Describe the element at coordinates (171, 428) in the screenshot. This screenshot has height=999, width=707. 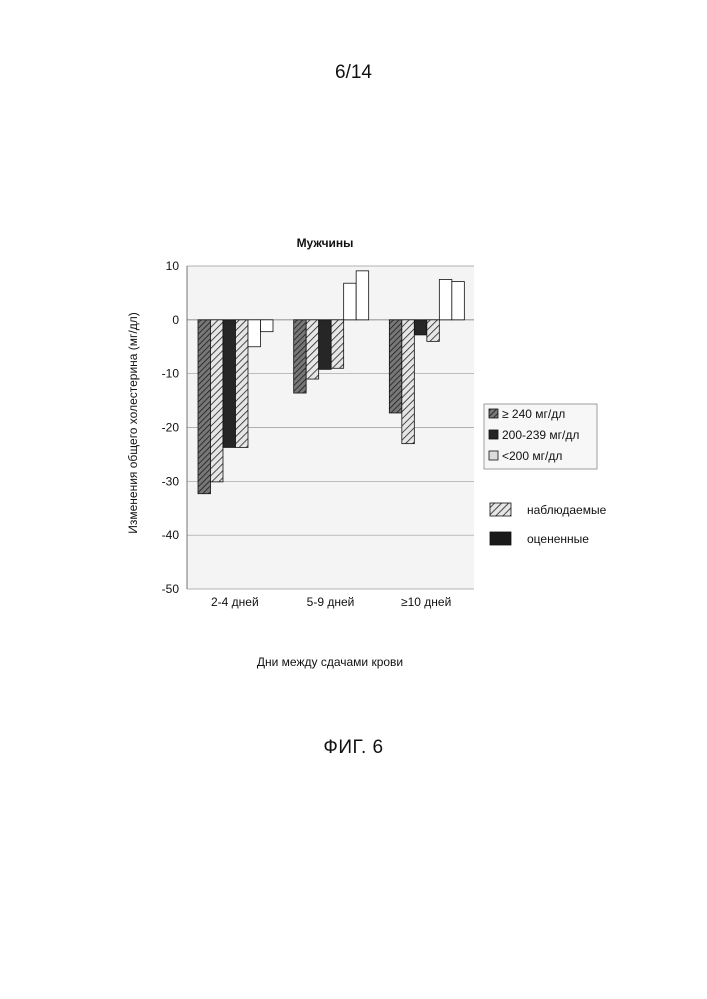
I see `y-tick-label: -20` at that location.